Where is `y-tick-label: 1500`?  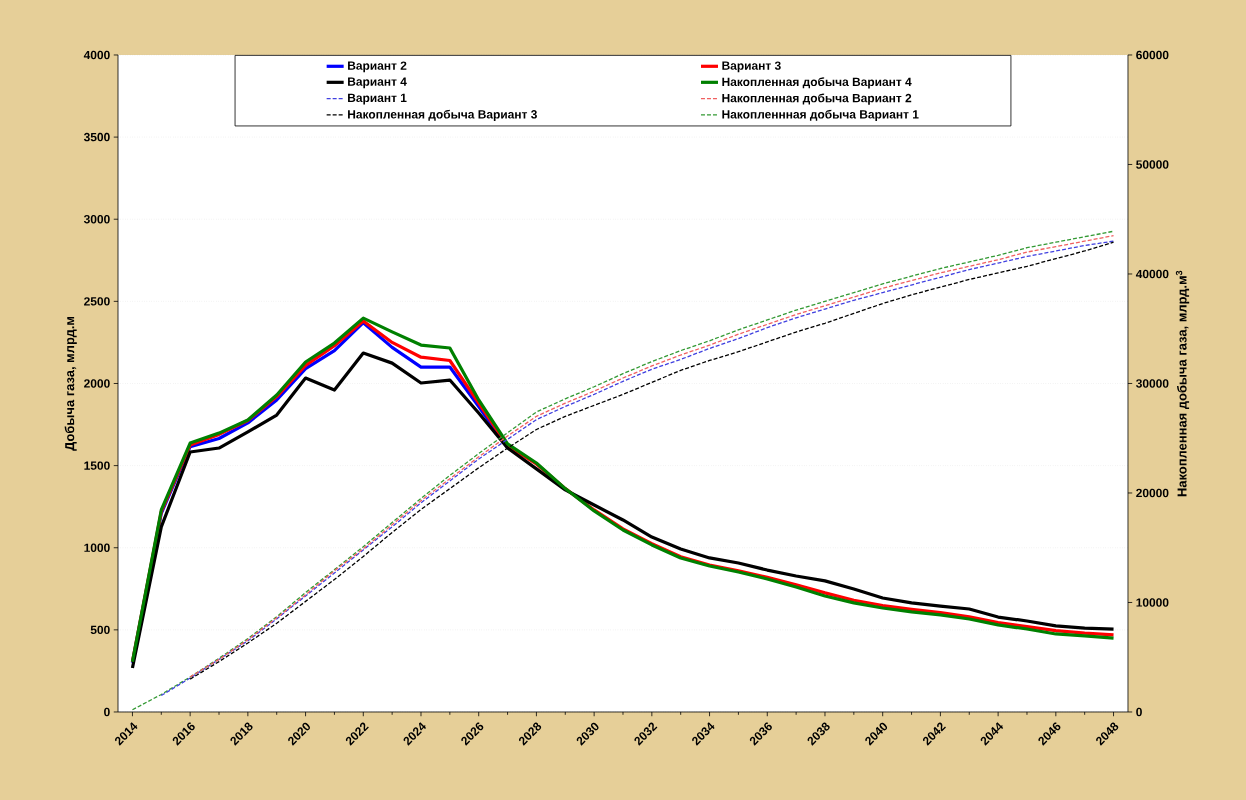 y-tick-label: 1500 is located at coordinates (97, 465).